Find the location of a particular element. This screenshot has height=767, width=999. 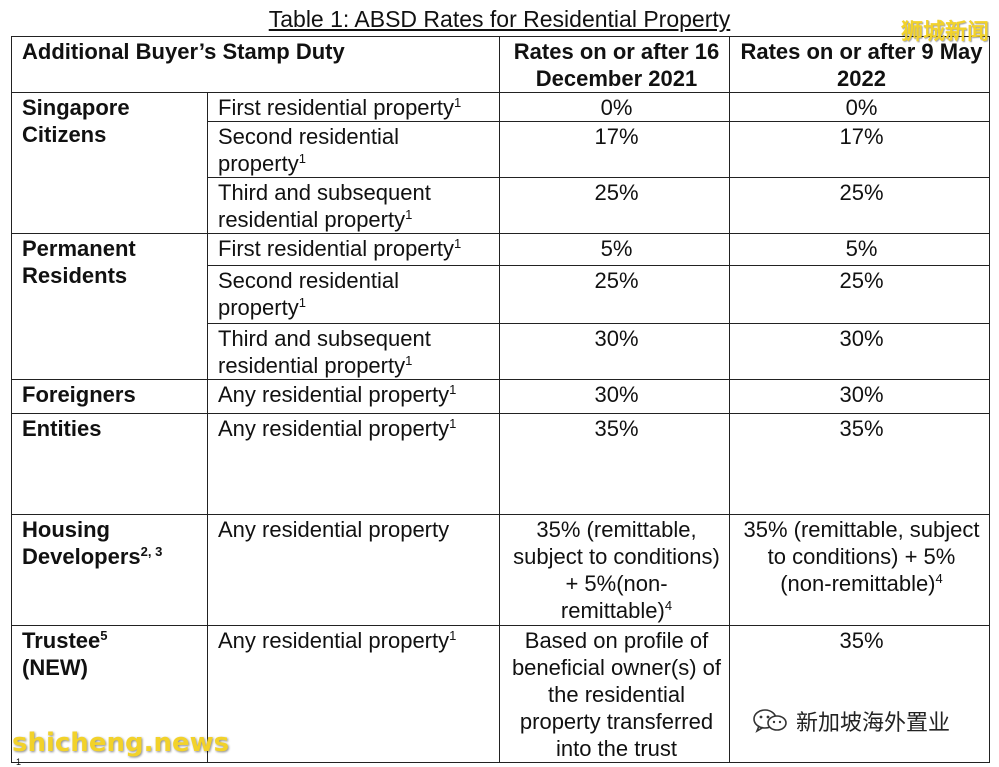

category-label: Trustee is located at coordinates (61, 640).